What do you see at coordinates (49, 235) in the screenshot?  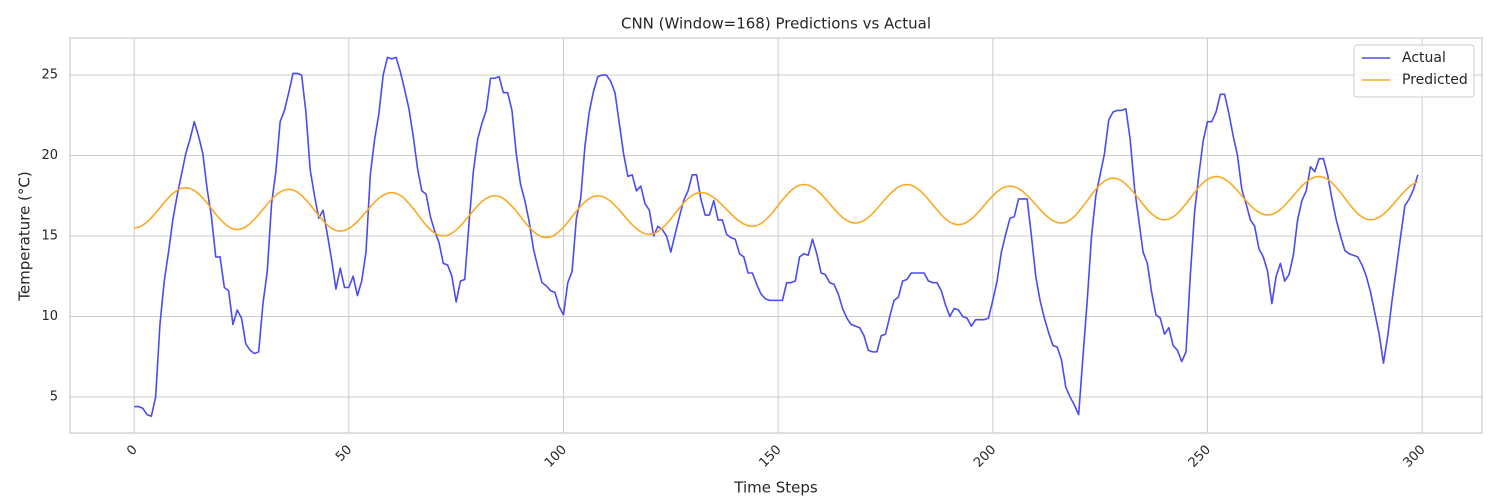 I see `y-tick-label: 15` at bounding box center [49, 235].